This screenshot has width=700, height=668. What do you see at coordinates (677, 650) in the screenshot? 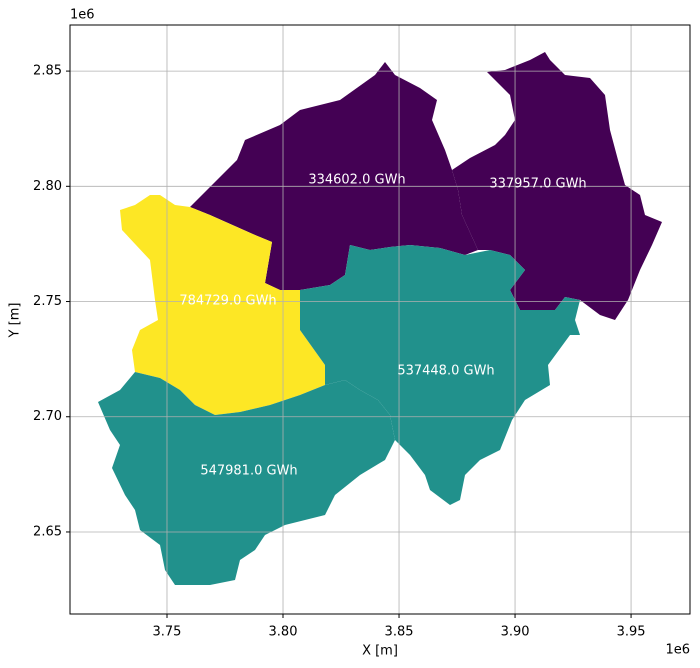
I see `x-axis-offset: 1e6` at bounding box center [677, 650].